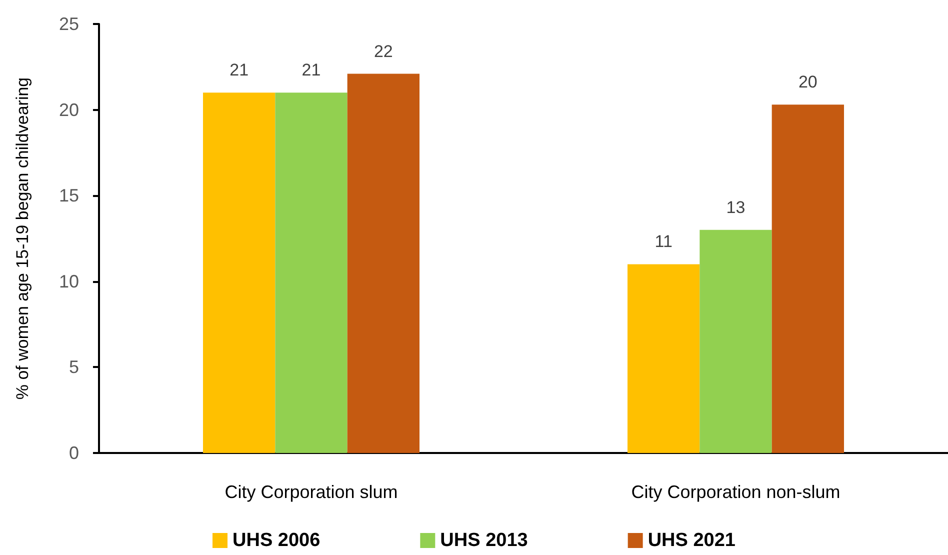  Describe the element at coordinates (692, 540) in the screenshot. I see `legend-label: UHS 2021` at that location.